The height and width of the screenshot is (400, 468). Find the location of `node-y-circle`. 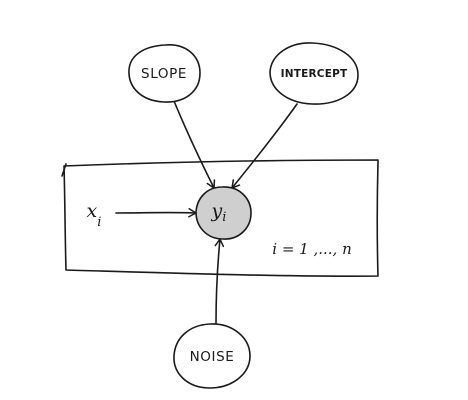

node-y-circle is located at coordinates (223, 213).